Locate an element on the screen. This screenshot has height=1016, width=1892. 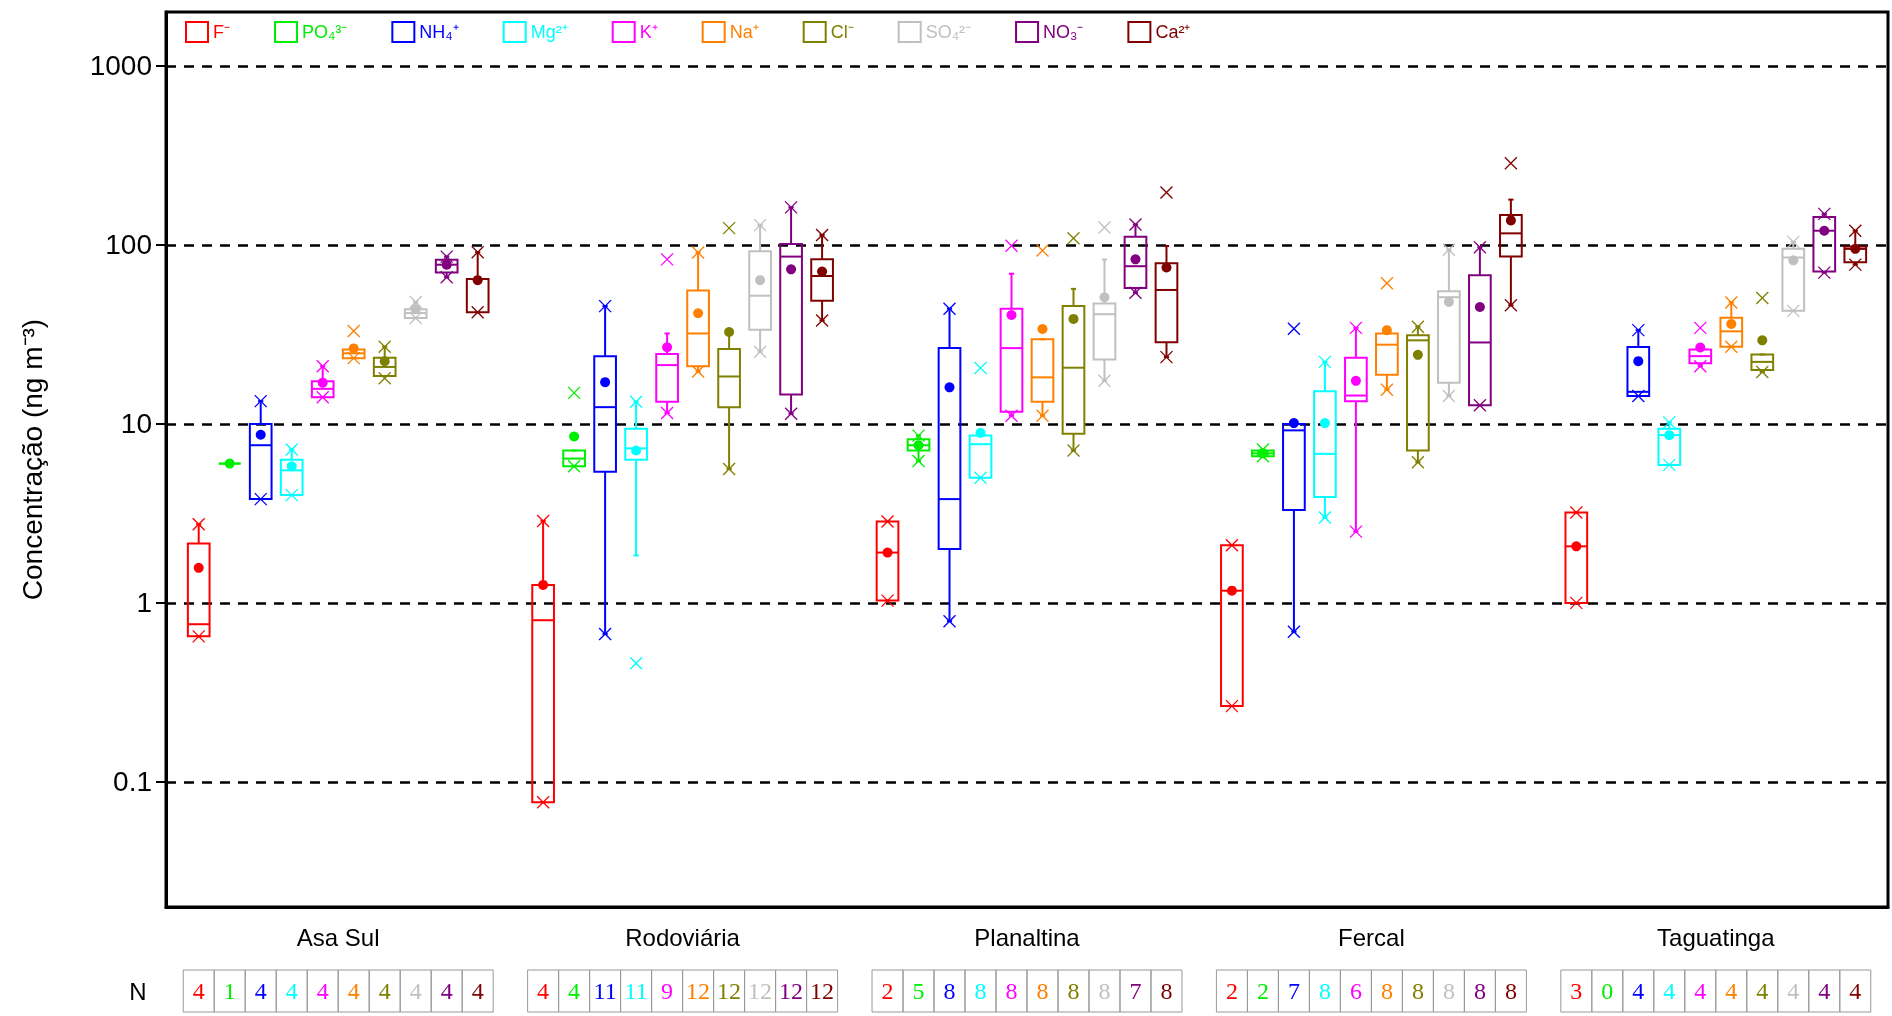
text: 6 is located at coordinates (1355, 991).